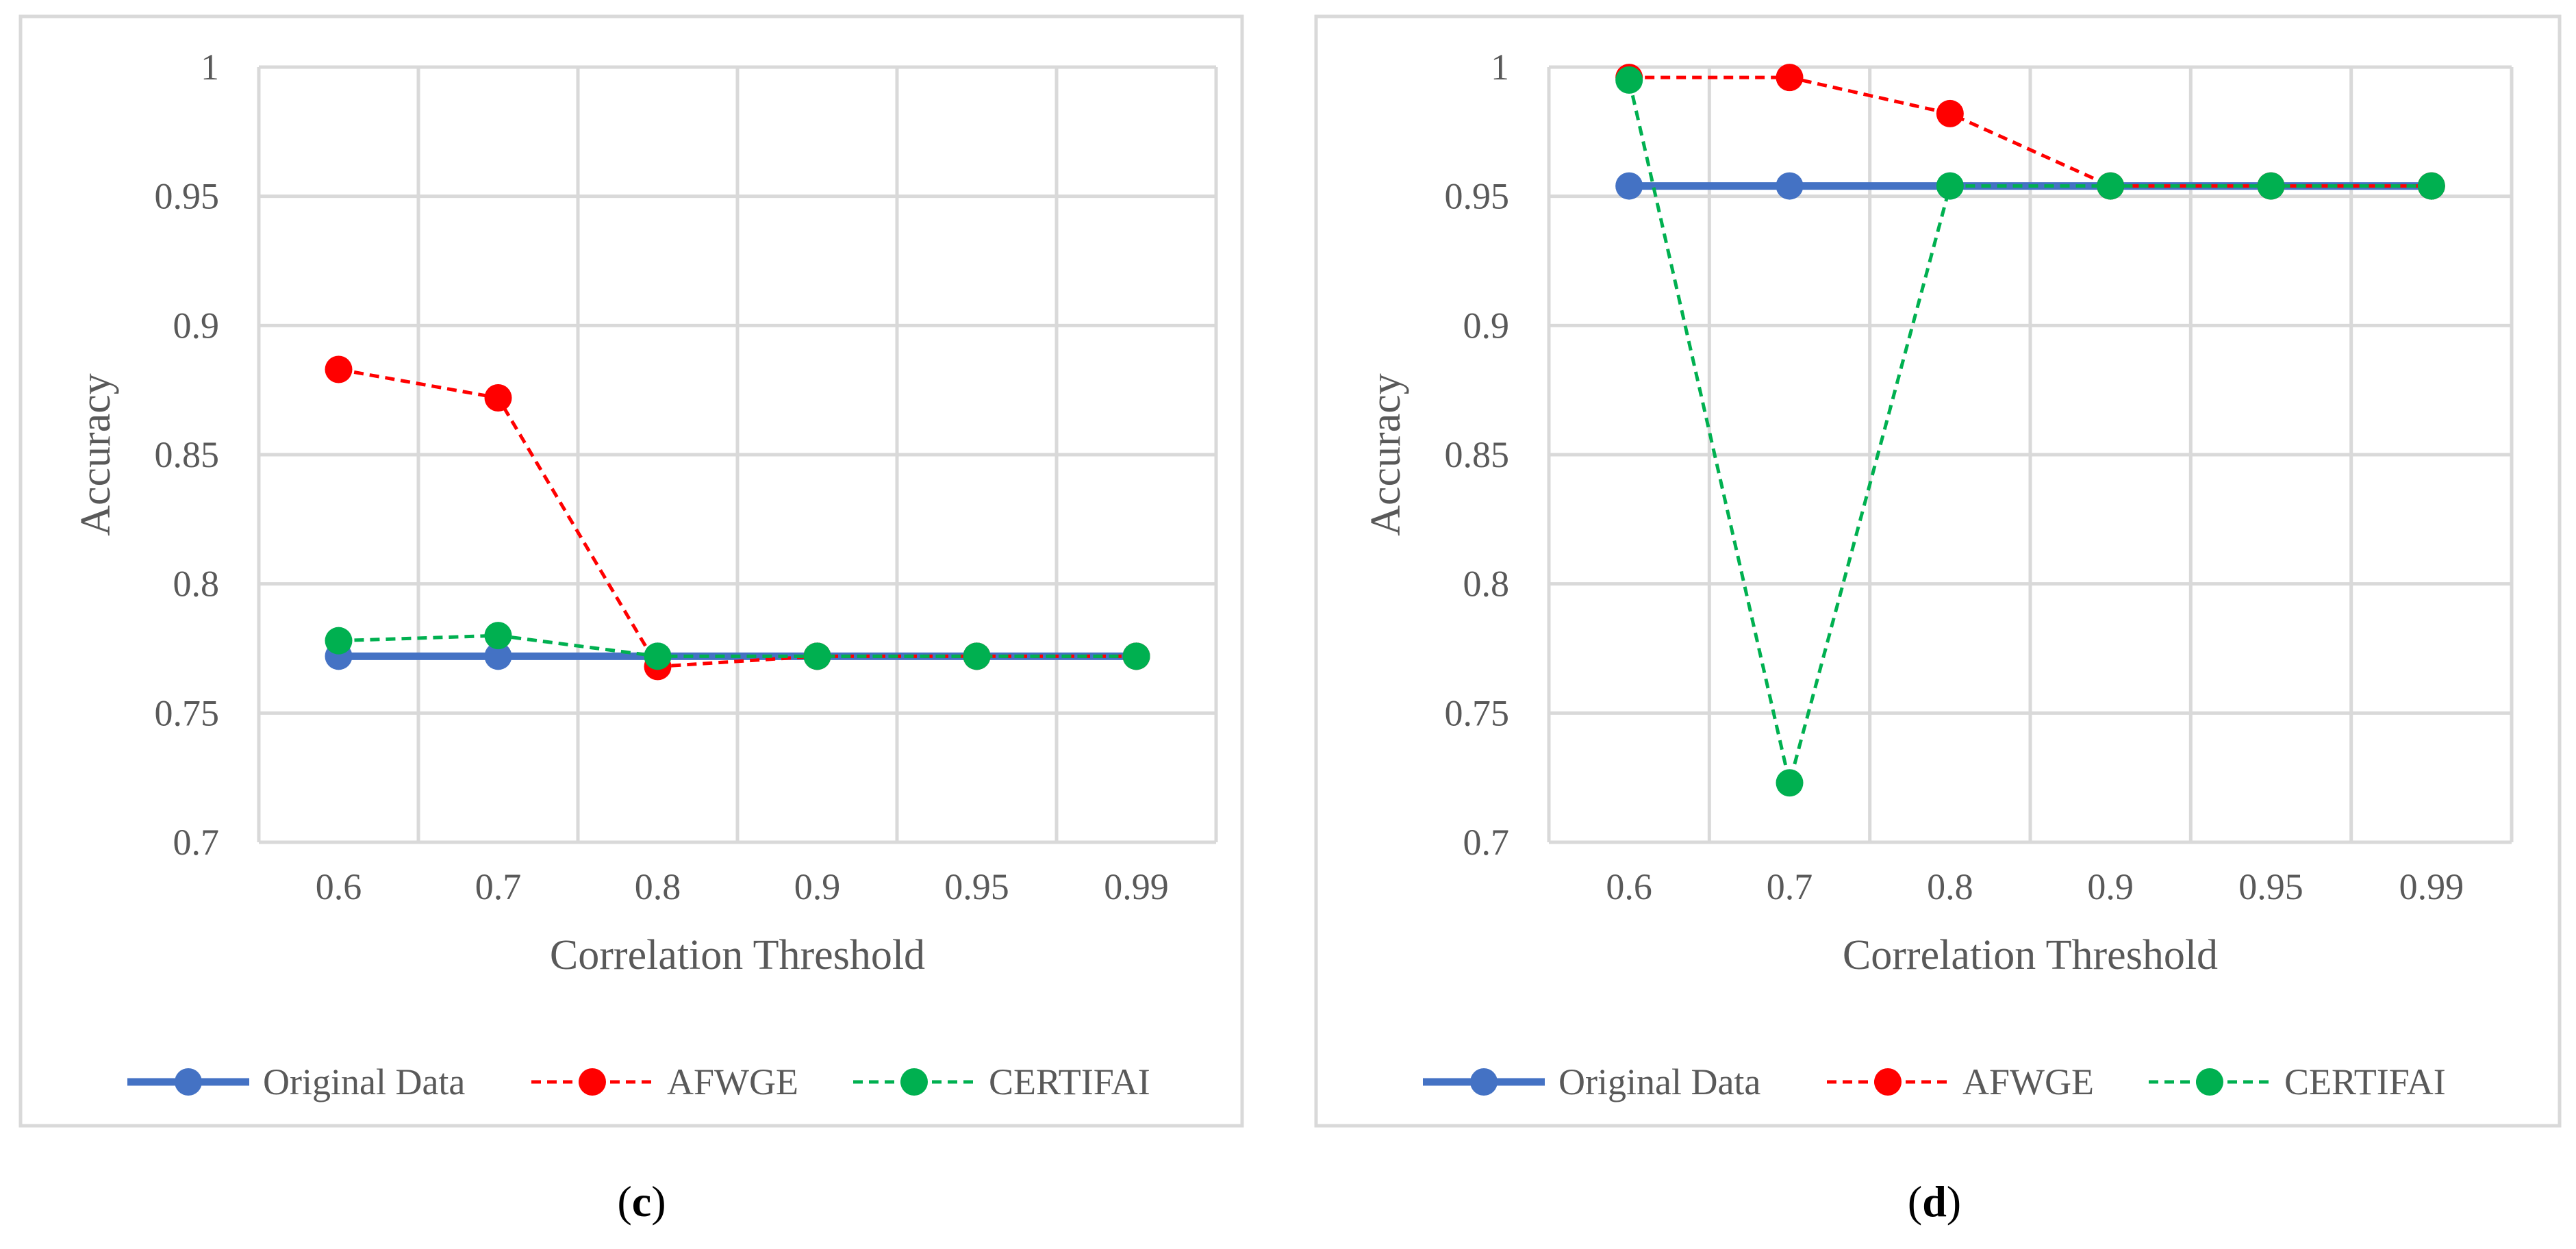 The image size is (2576, 1249). I want to click on caption-letter: c, so click(641, 1201).